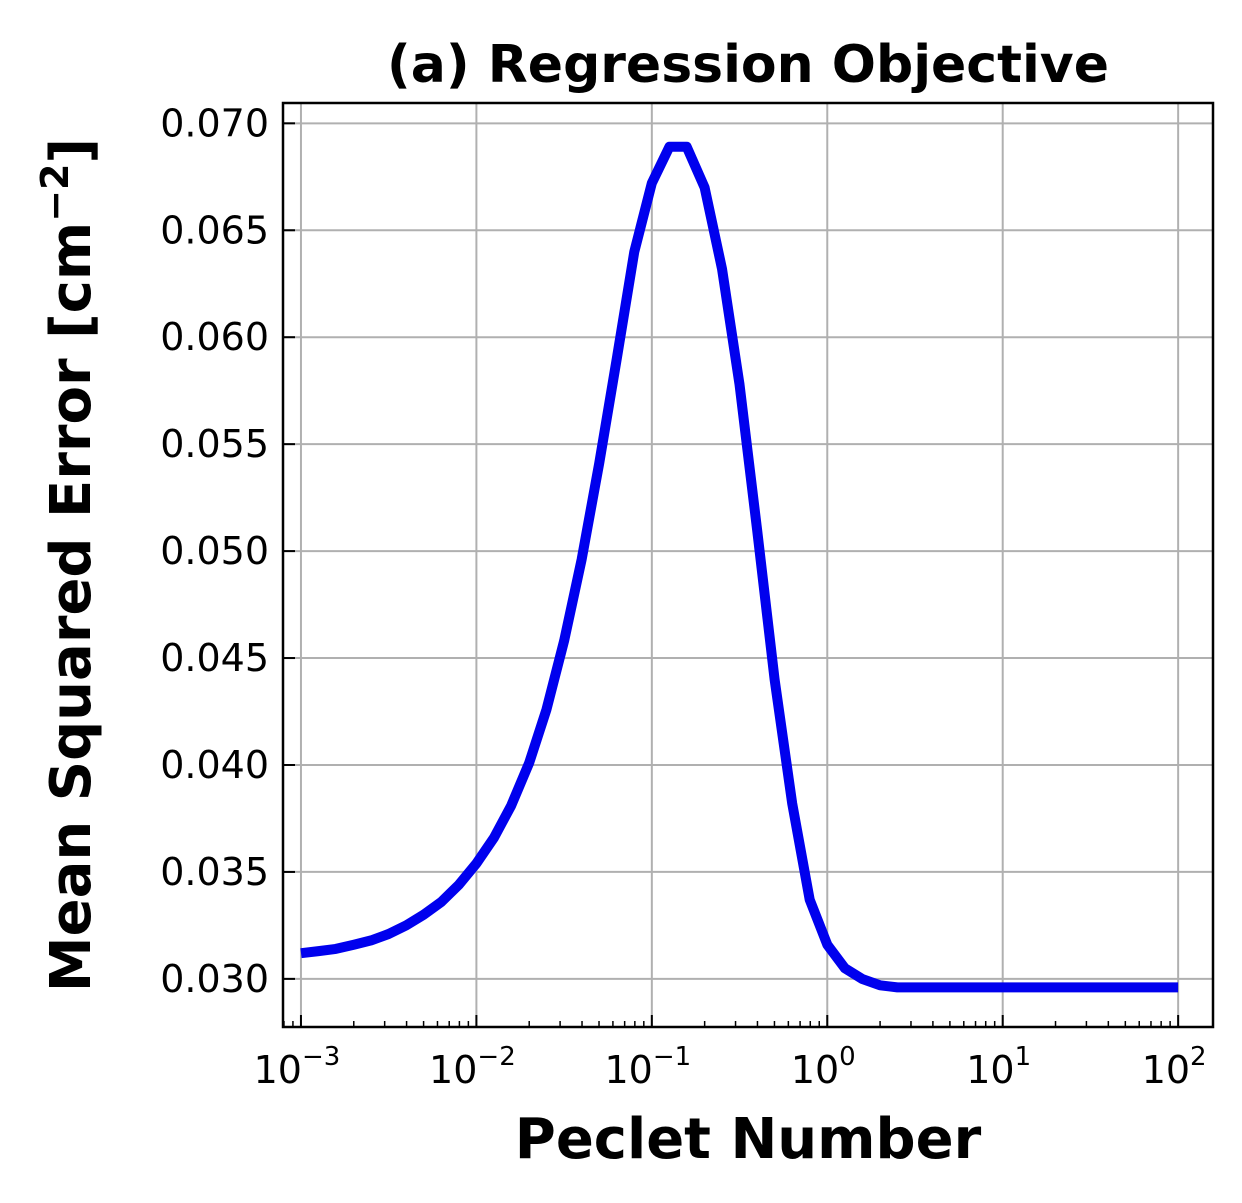  I want to click on x-tick-label-exponent: −1, so click(672, 1057).